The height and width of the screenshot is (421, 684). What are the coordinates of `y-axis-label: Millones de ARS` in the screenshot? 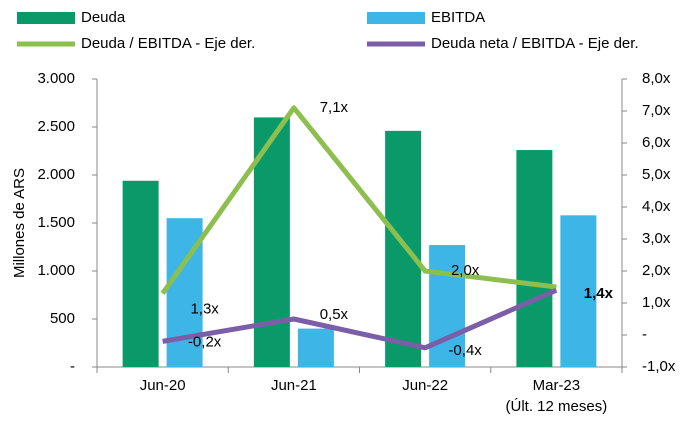 It's located at (19, 223).